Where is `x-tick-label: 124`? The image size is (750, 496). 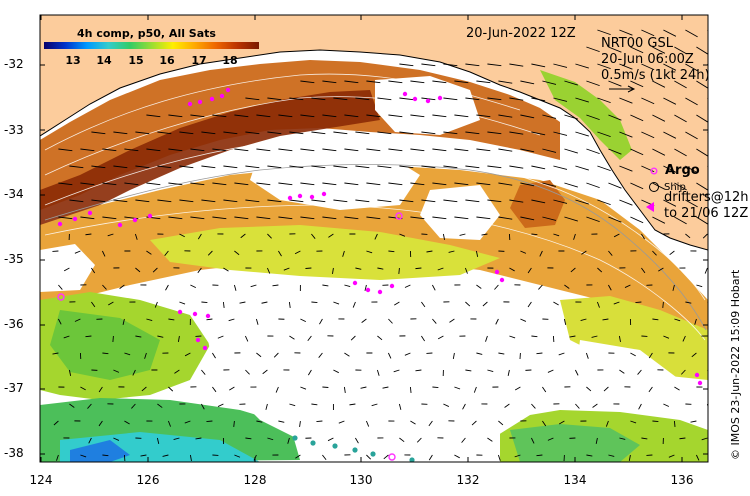
x-tick-label: 124 is located at coordinates (41, 480).